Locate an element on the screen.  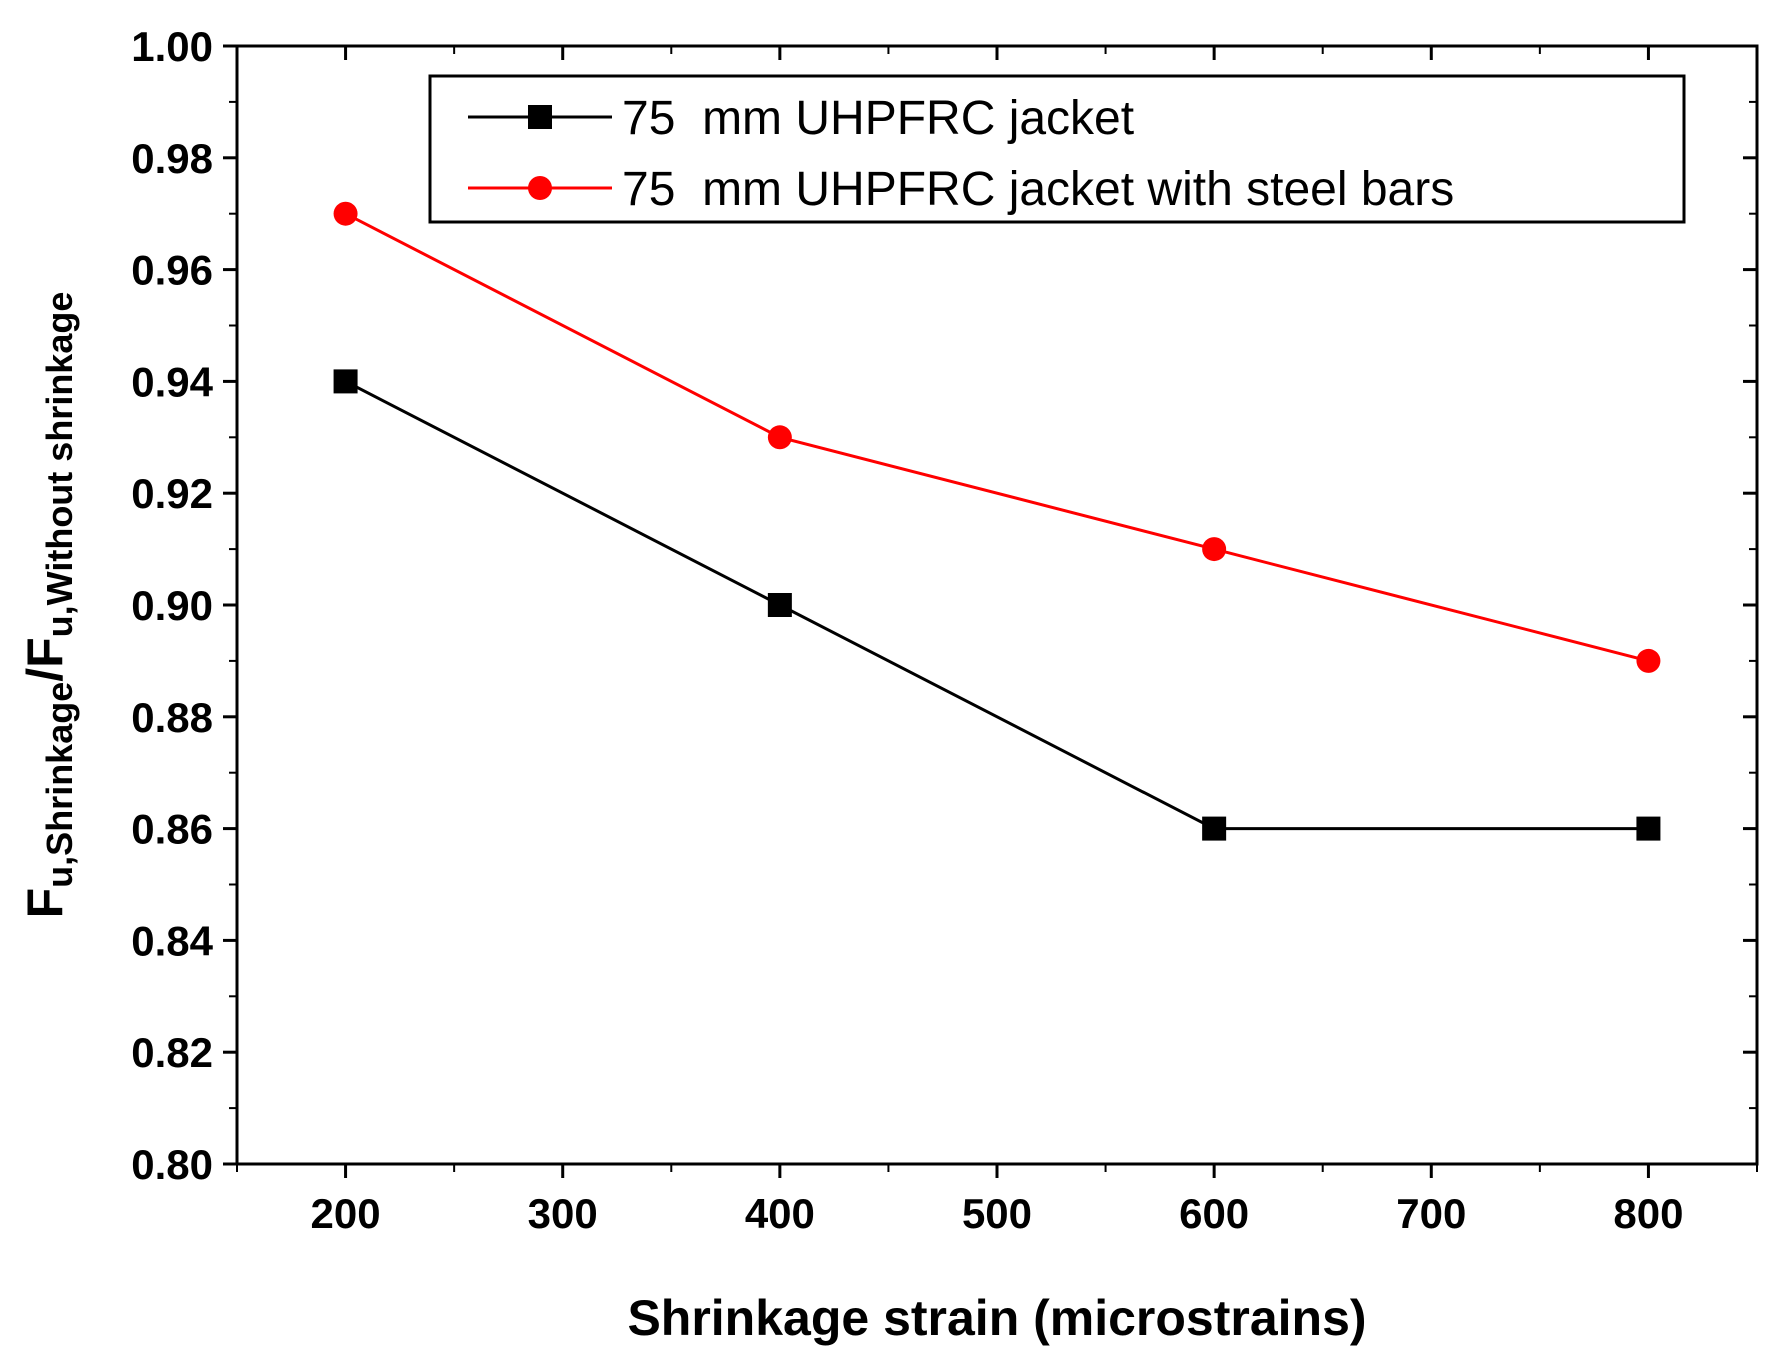
y-axis-title: Fu,Shrinkage/Fu,Without shrinkage is located at coordinates (48, 605).